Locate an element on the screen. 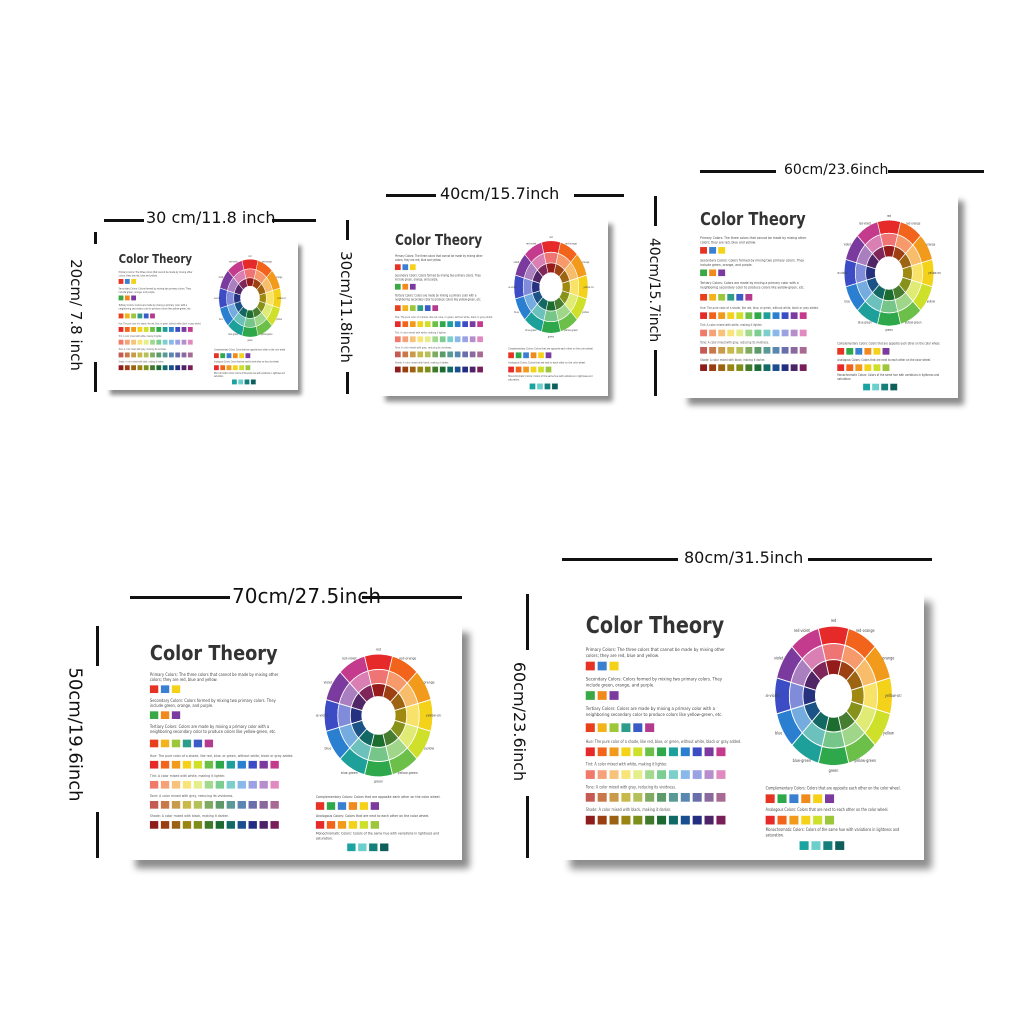 The height and width of the screenshot is (1024, 1024). height-line-top is located at coordinates (655, 211).